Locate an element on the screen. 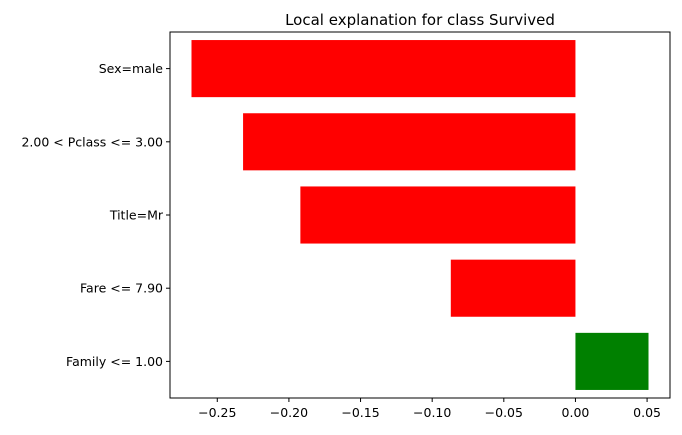 This screenshot has height=435, width=682. y-tick-label-2: Title=Mr is located at coordinates (136, 215).